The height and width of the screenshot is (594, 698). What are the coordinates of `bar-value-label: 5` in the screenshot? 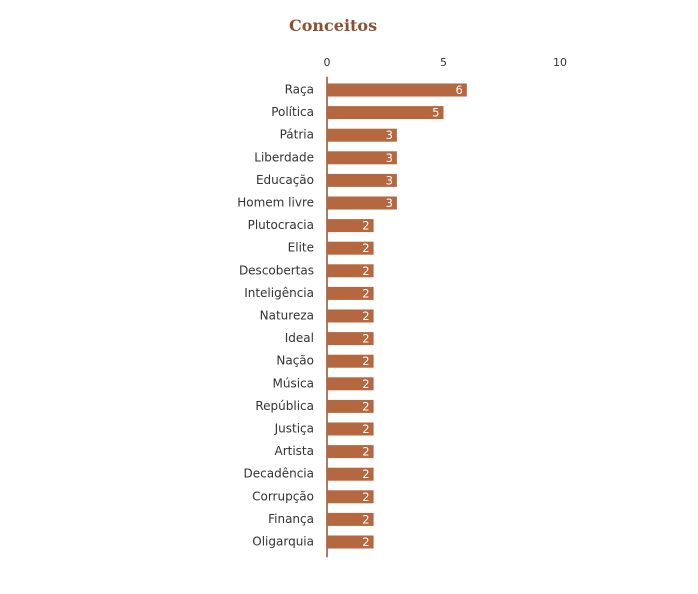 It's located at (435, 113).